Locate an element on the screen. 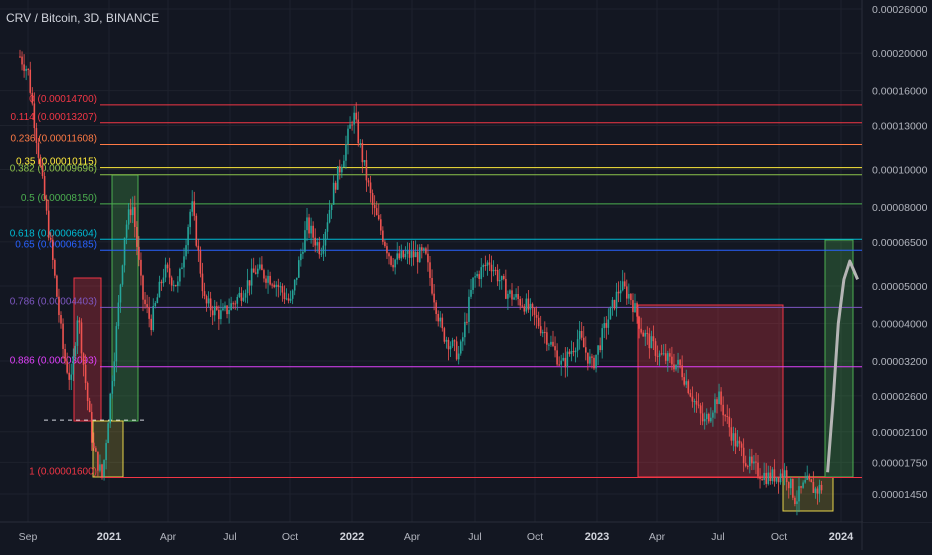 The height and width of the screenshot is (555, 932). projection-line is located at coordinates (842, 366).